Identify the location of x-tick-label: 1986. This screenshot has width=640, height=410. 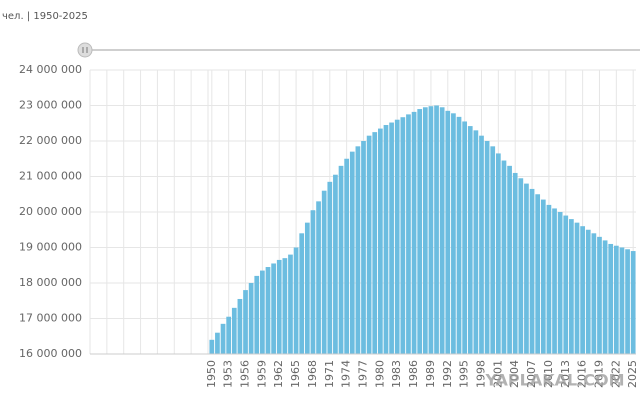
(413, 374).